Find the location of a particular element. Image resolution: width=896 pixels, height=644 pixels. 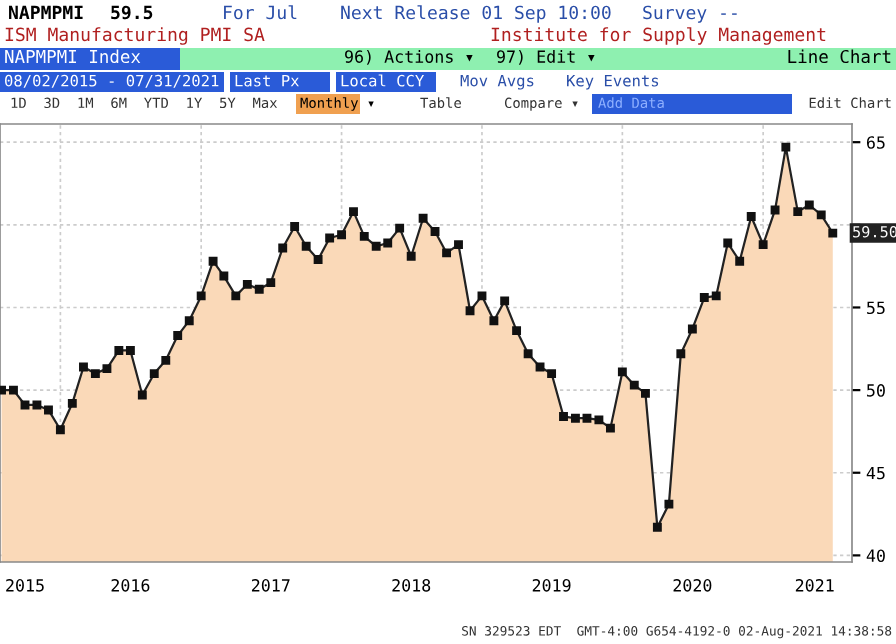

text: 59.5 is located at coordinates (132, 12).